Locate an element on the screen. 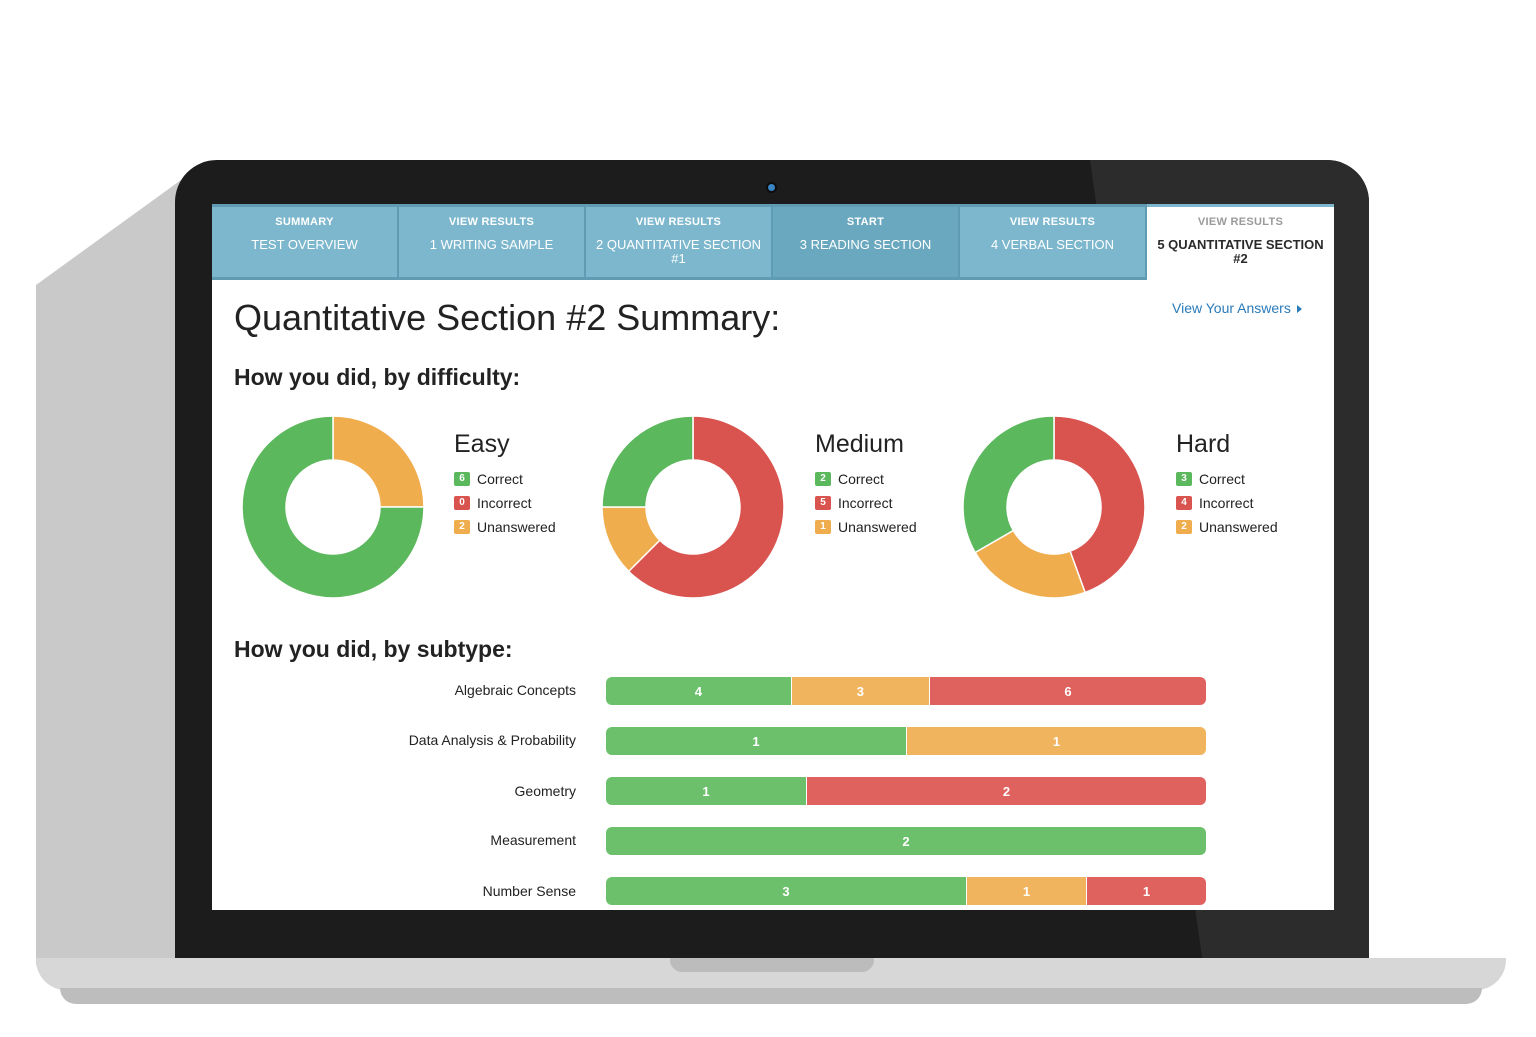 The height and width of the screenshot is (1037, 1536). legend-row-incorrect: 0 Incorrect is located at coordinates (505, 503).